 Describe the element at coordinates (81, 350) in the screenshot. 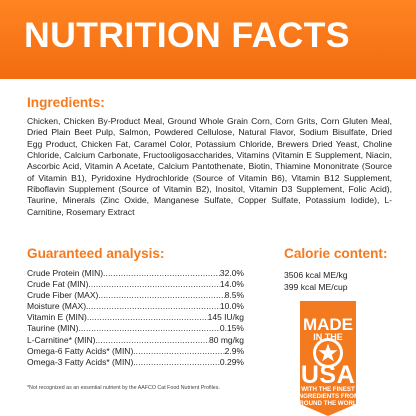

I see `analysis-label: Omega-6 Fatty Acids* (MIN).` at that location.